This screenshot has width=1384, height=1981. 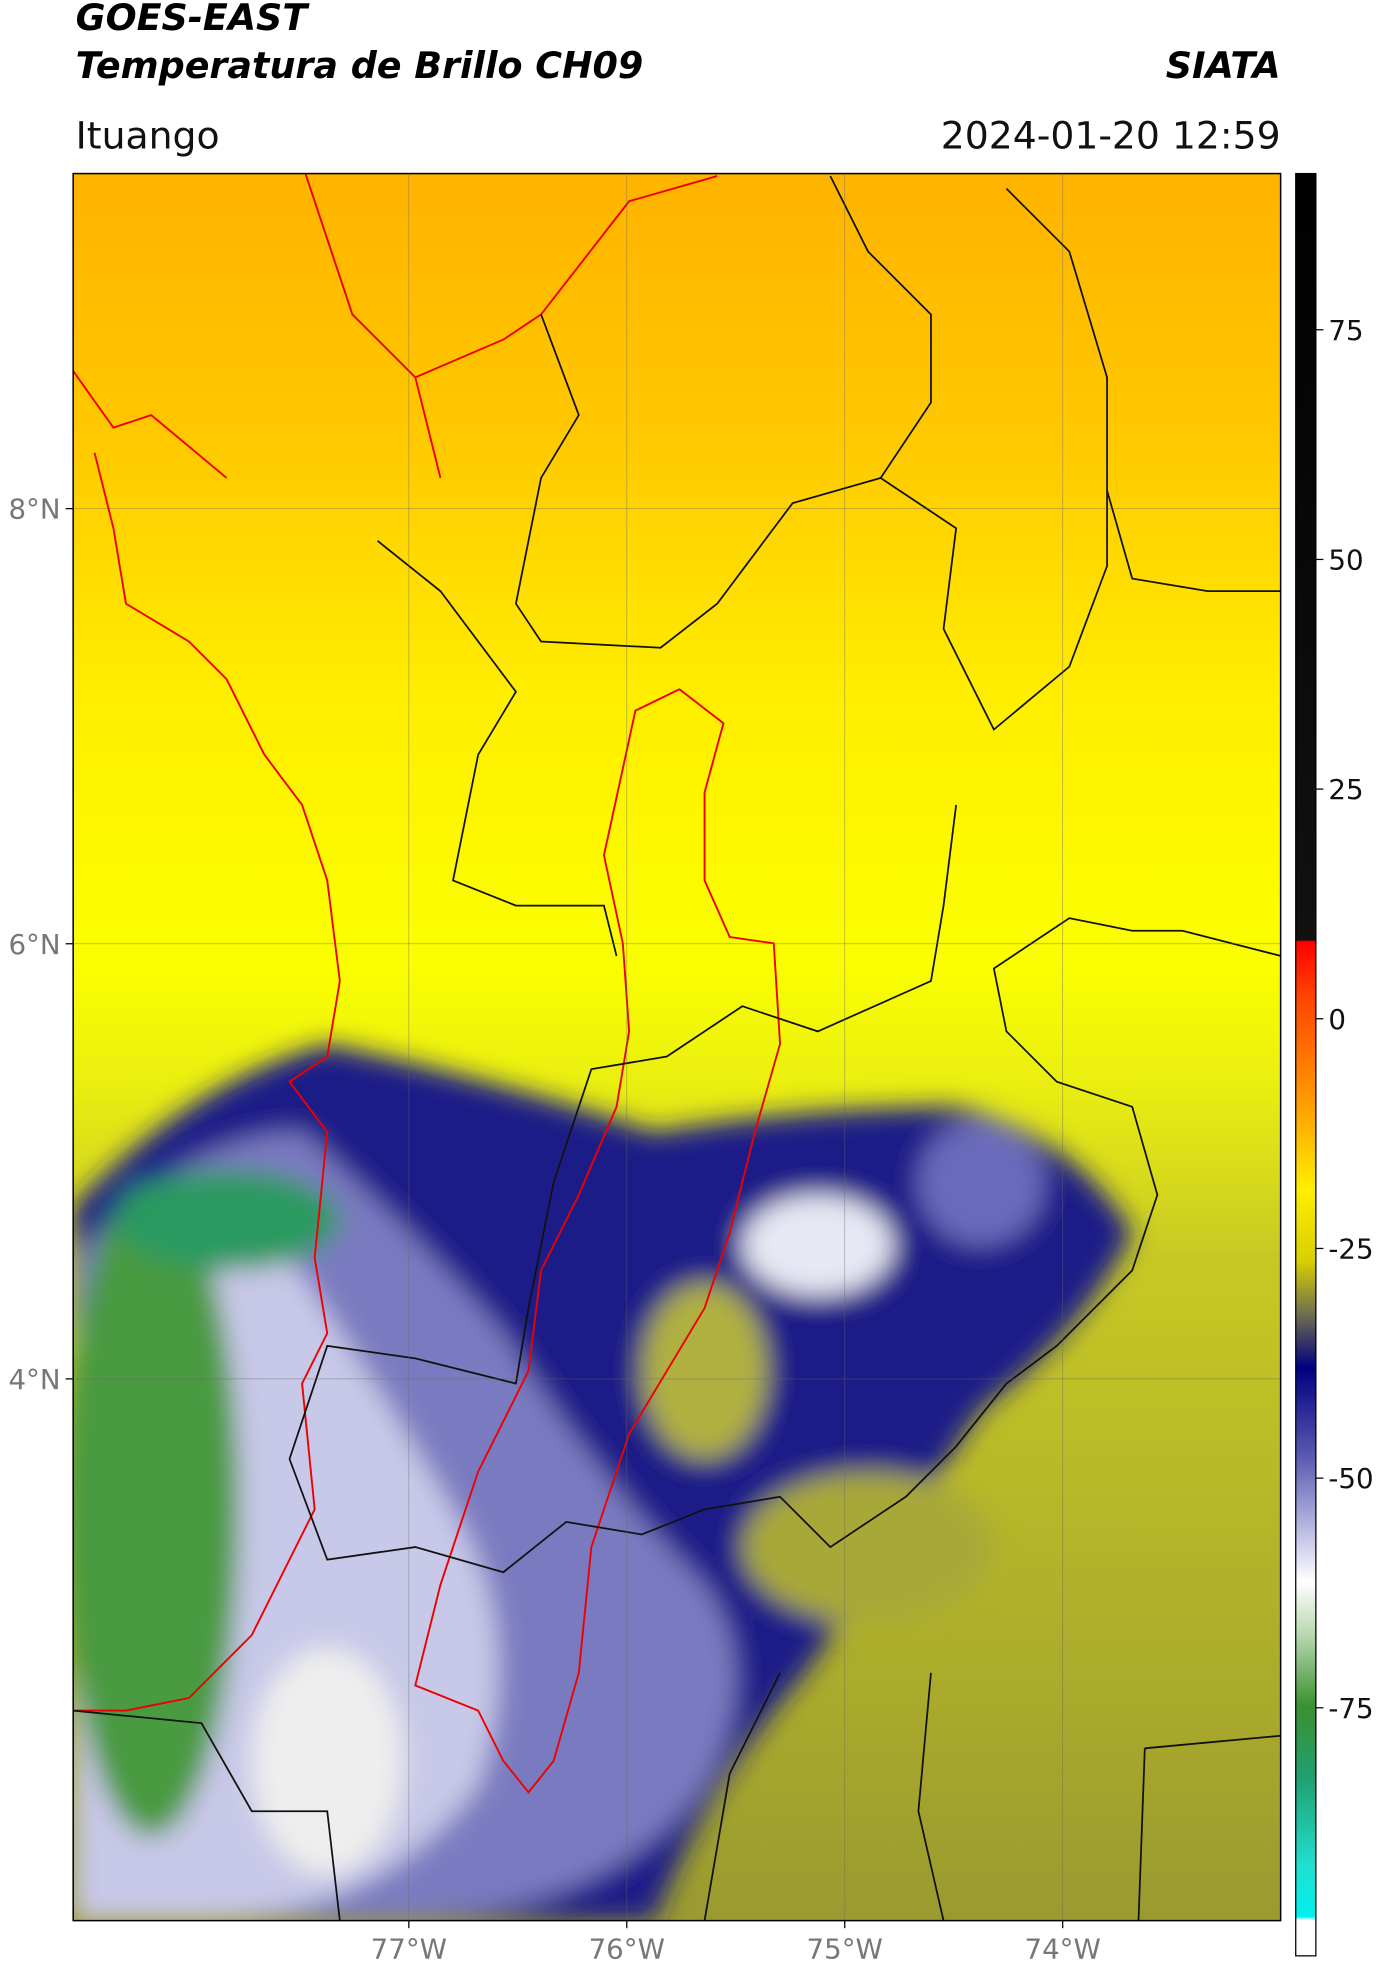 What do you see at coordinates (1345, 330) in the screenshot?
I see `colorbar-label: 75` at bounding box center [1345, 330].